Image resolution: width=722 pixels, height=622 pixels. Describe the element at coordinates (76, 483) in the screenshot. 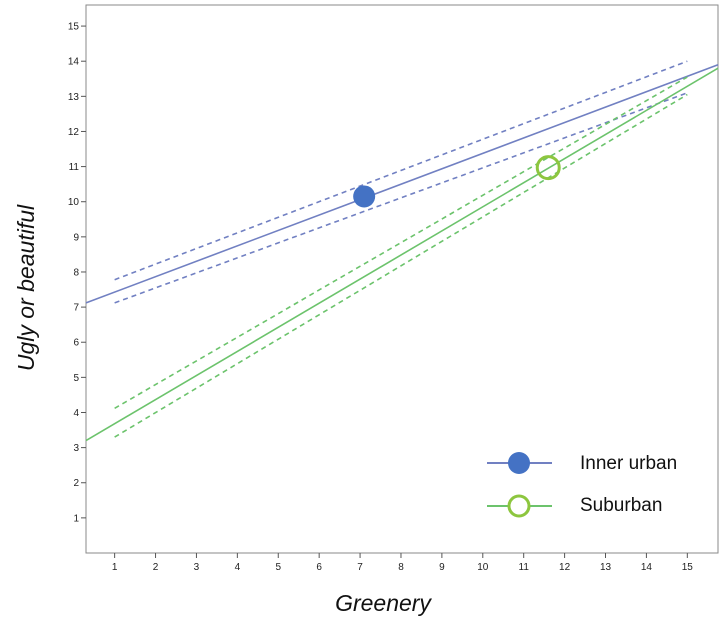

I see `y-tick-label: 2` at that location.